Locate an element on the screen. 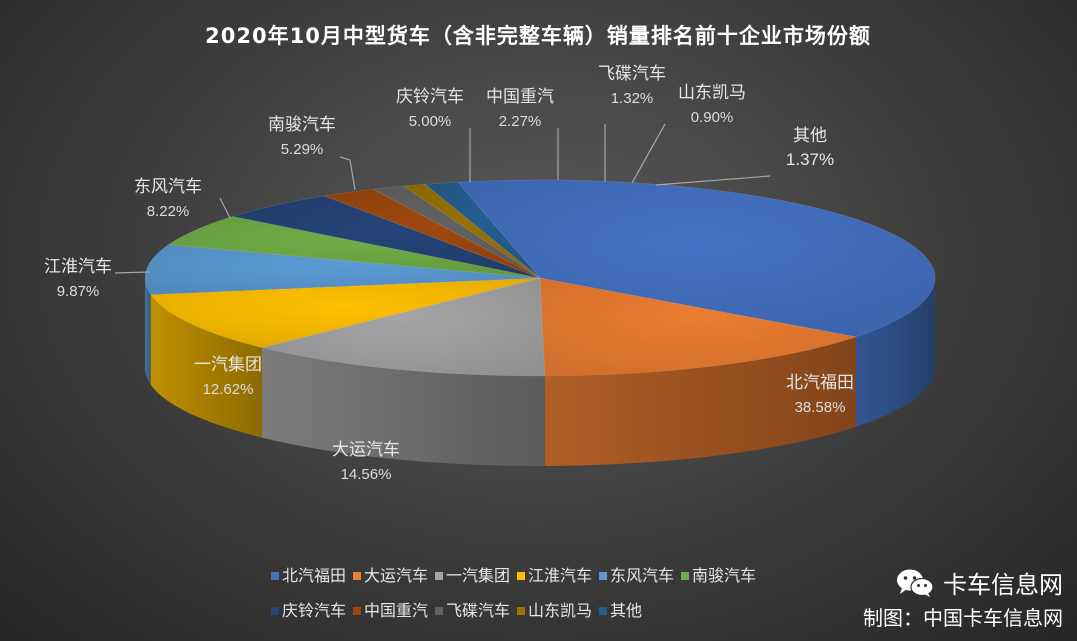  legend-label-南骏汽车: 南骏汽车 is located at coordinates (724, 575).